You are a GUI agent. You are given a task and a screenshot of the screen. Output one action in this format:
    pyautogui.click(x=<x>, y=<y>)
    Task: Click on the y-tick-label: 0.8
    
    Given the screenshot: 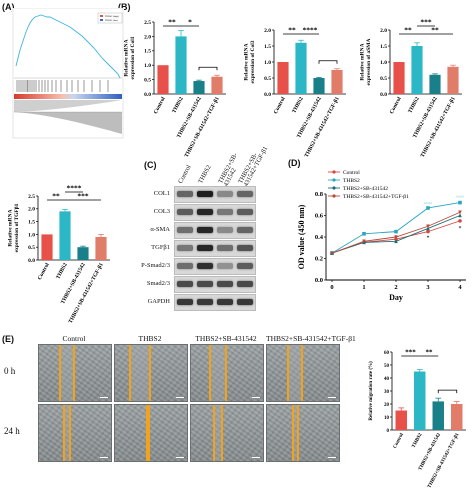 What is the action you would take?
    pyautogui.click(x=319, y=194)
    